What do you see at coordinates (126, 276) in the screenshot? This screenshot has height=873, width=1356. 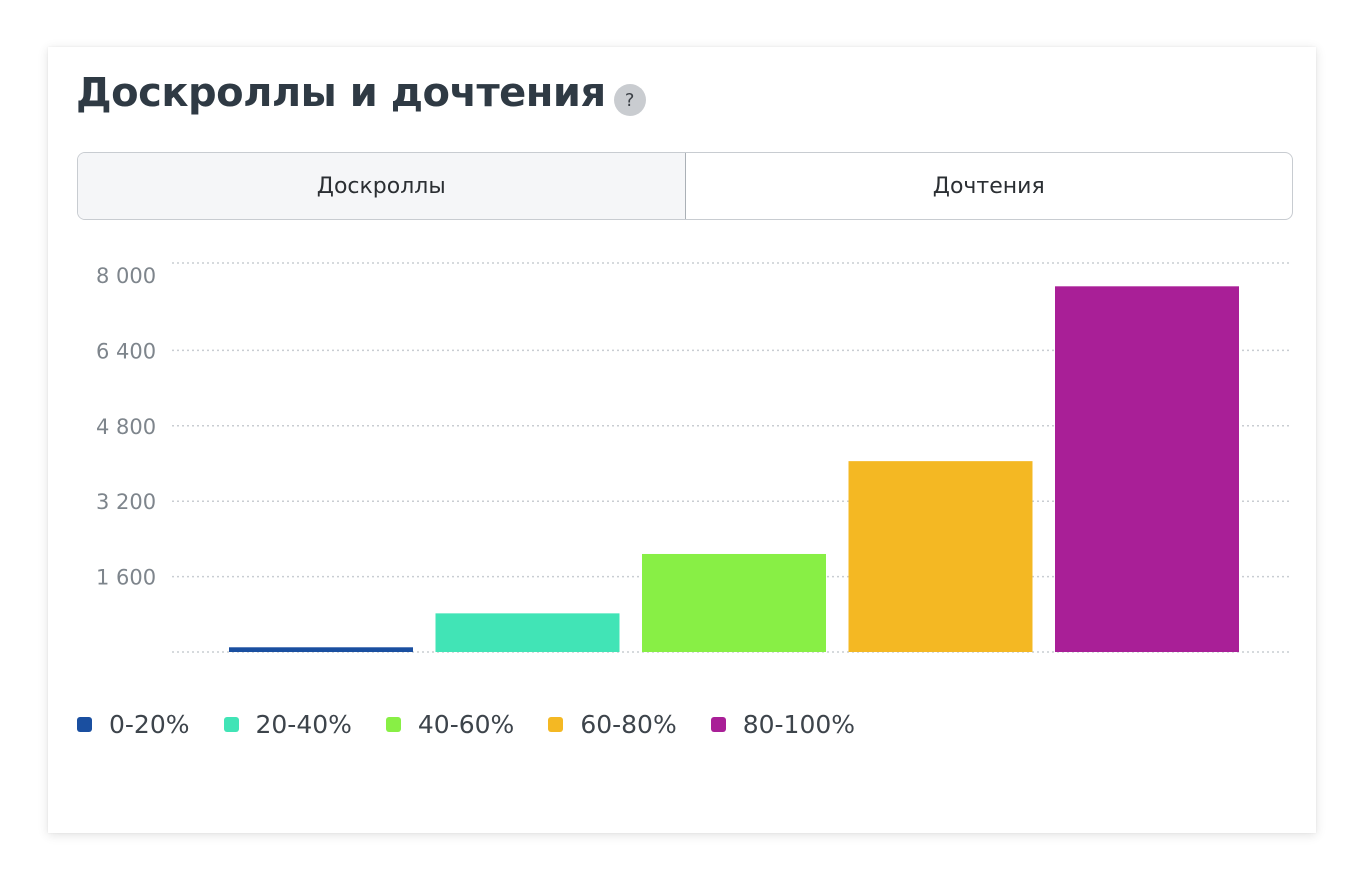 I see `y-tick-label-8000: 8 000` at bounding box center [126, 276].